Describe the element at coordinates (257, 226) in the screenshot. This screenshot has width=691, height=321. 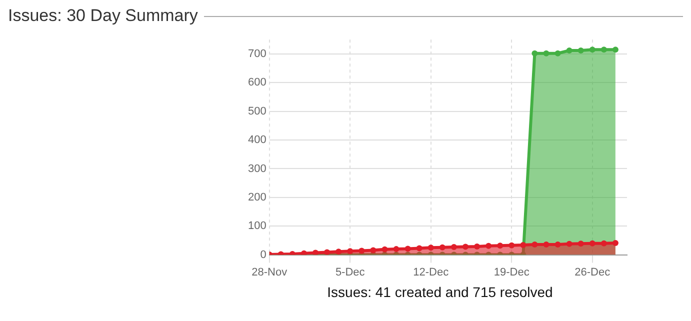
I see `y-tick-label: 100` at that location.